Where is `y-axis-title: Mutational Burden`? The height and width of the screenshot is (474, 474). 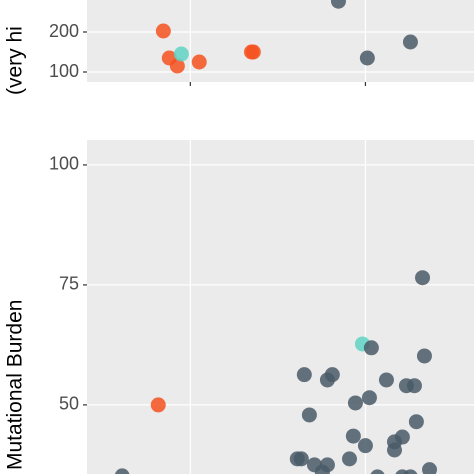
y-axis-title: Mutational Burden is located at coordinates (15, 385).